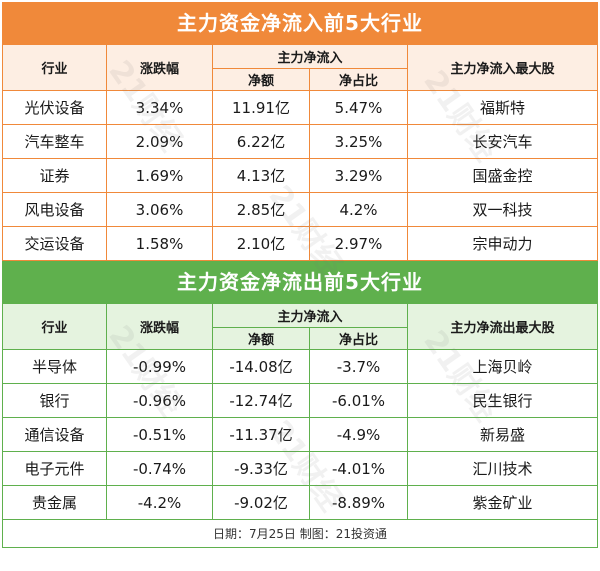 The image size is (600, 571). Describe the element at coordinates (261, 468) in the screenshot. I see `amount-cell: -9.33亿` at that location.